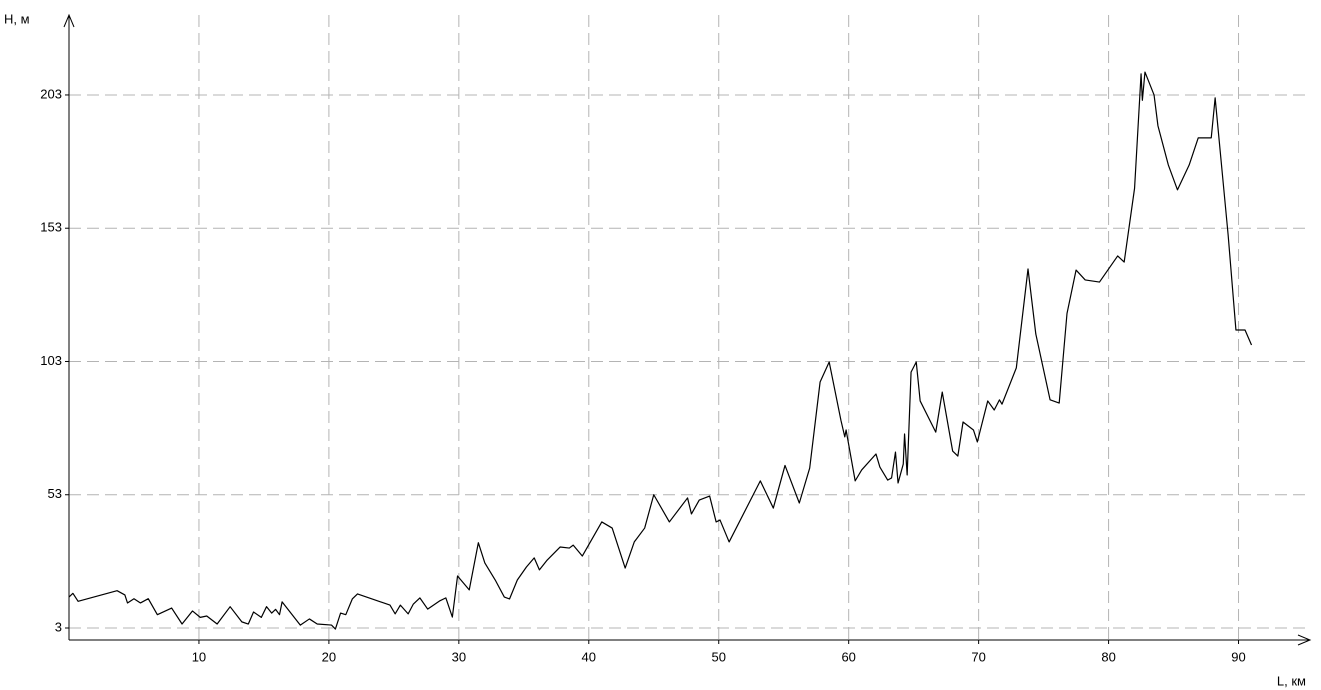  What do you see at coordinates (459, 656) in the screenshot?
I see `x-tick-label: 30` at bounding box center [459, 656].